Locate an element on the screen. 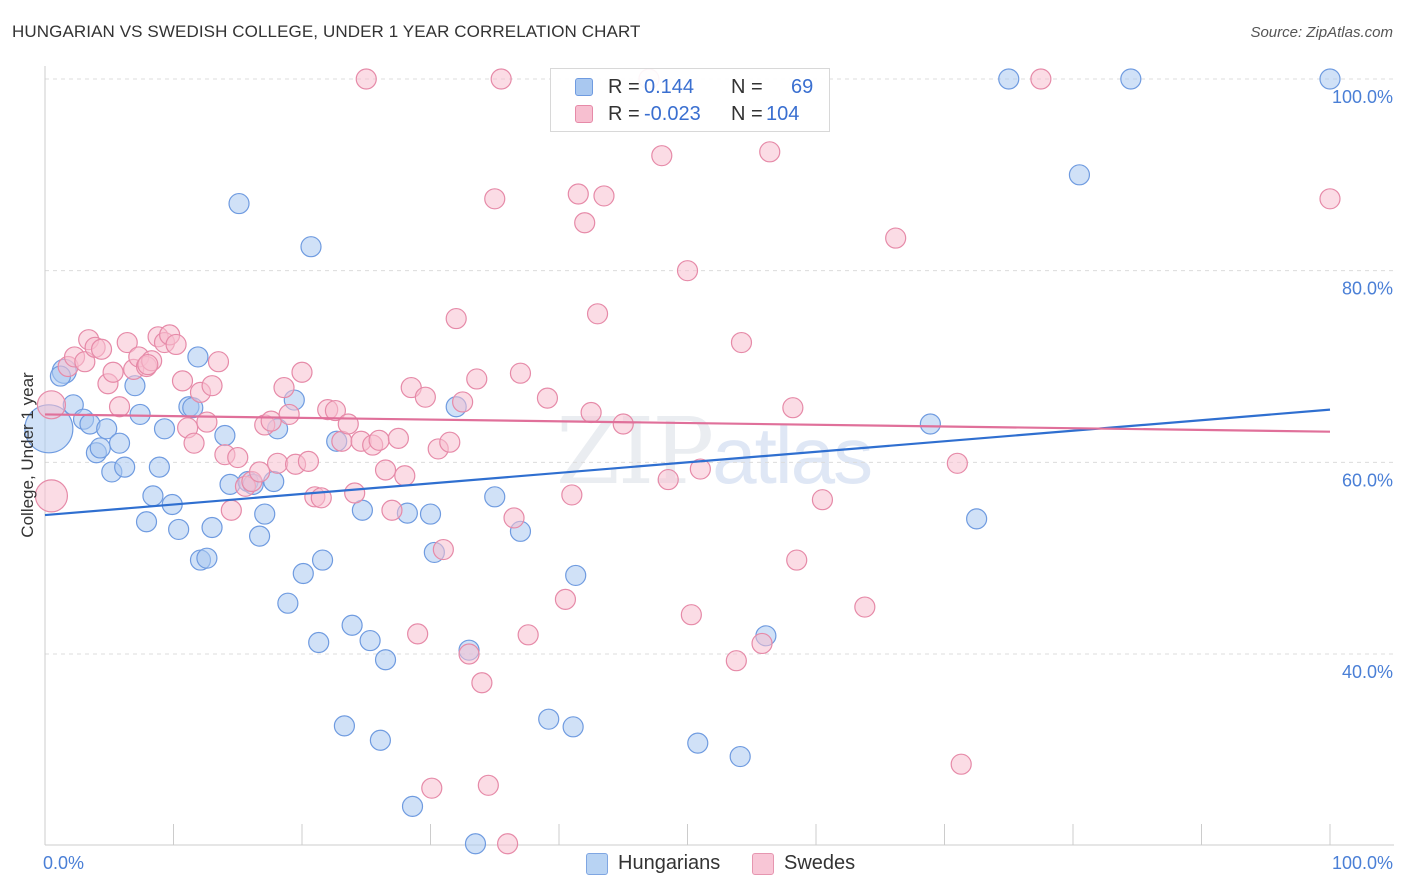 The width and height of the screenshot is (1406, 892). hungarians-trend-line is located at coordinates (687, 462).